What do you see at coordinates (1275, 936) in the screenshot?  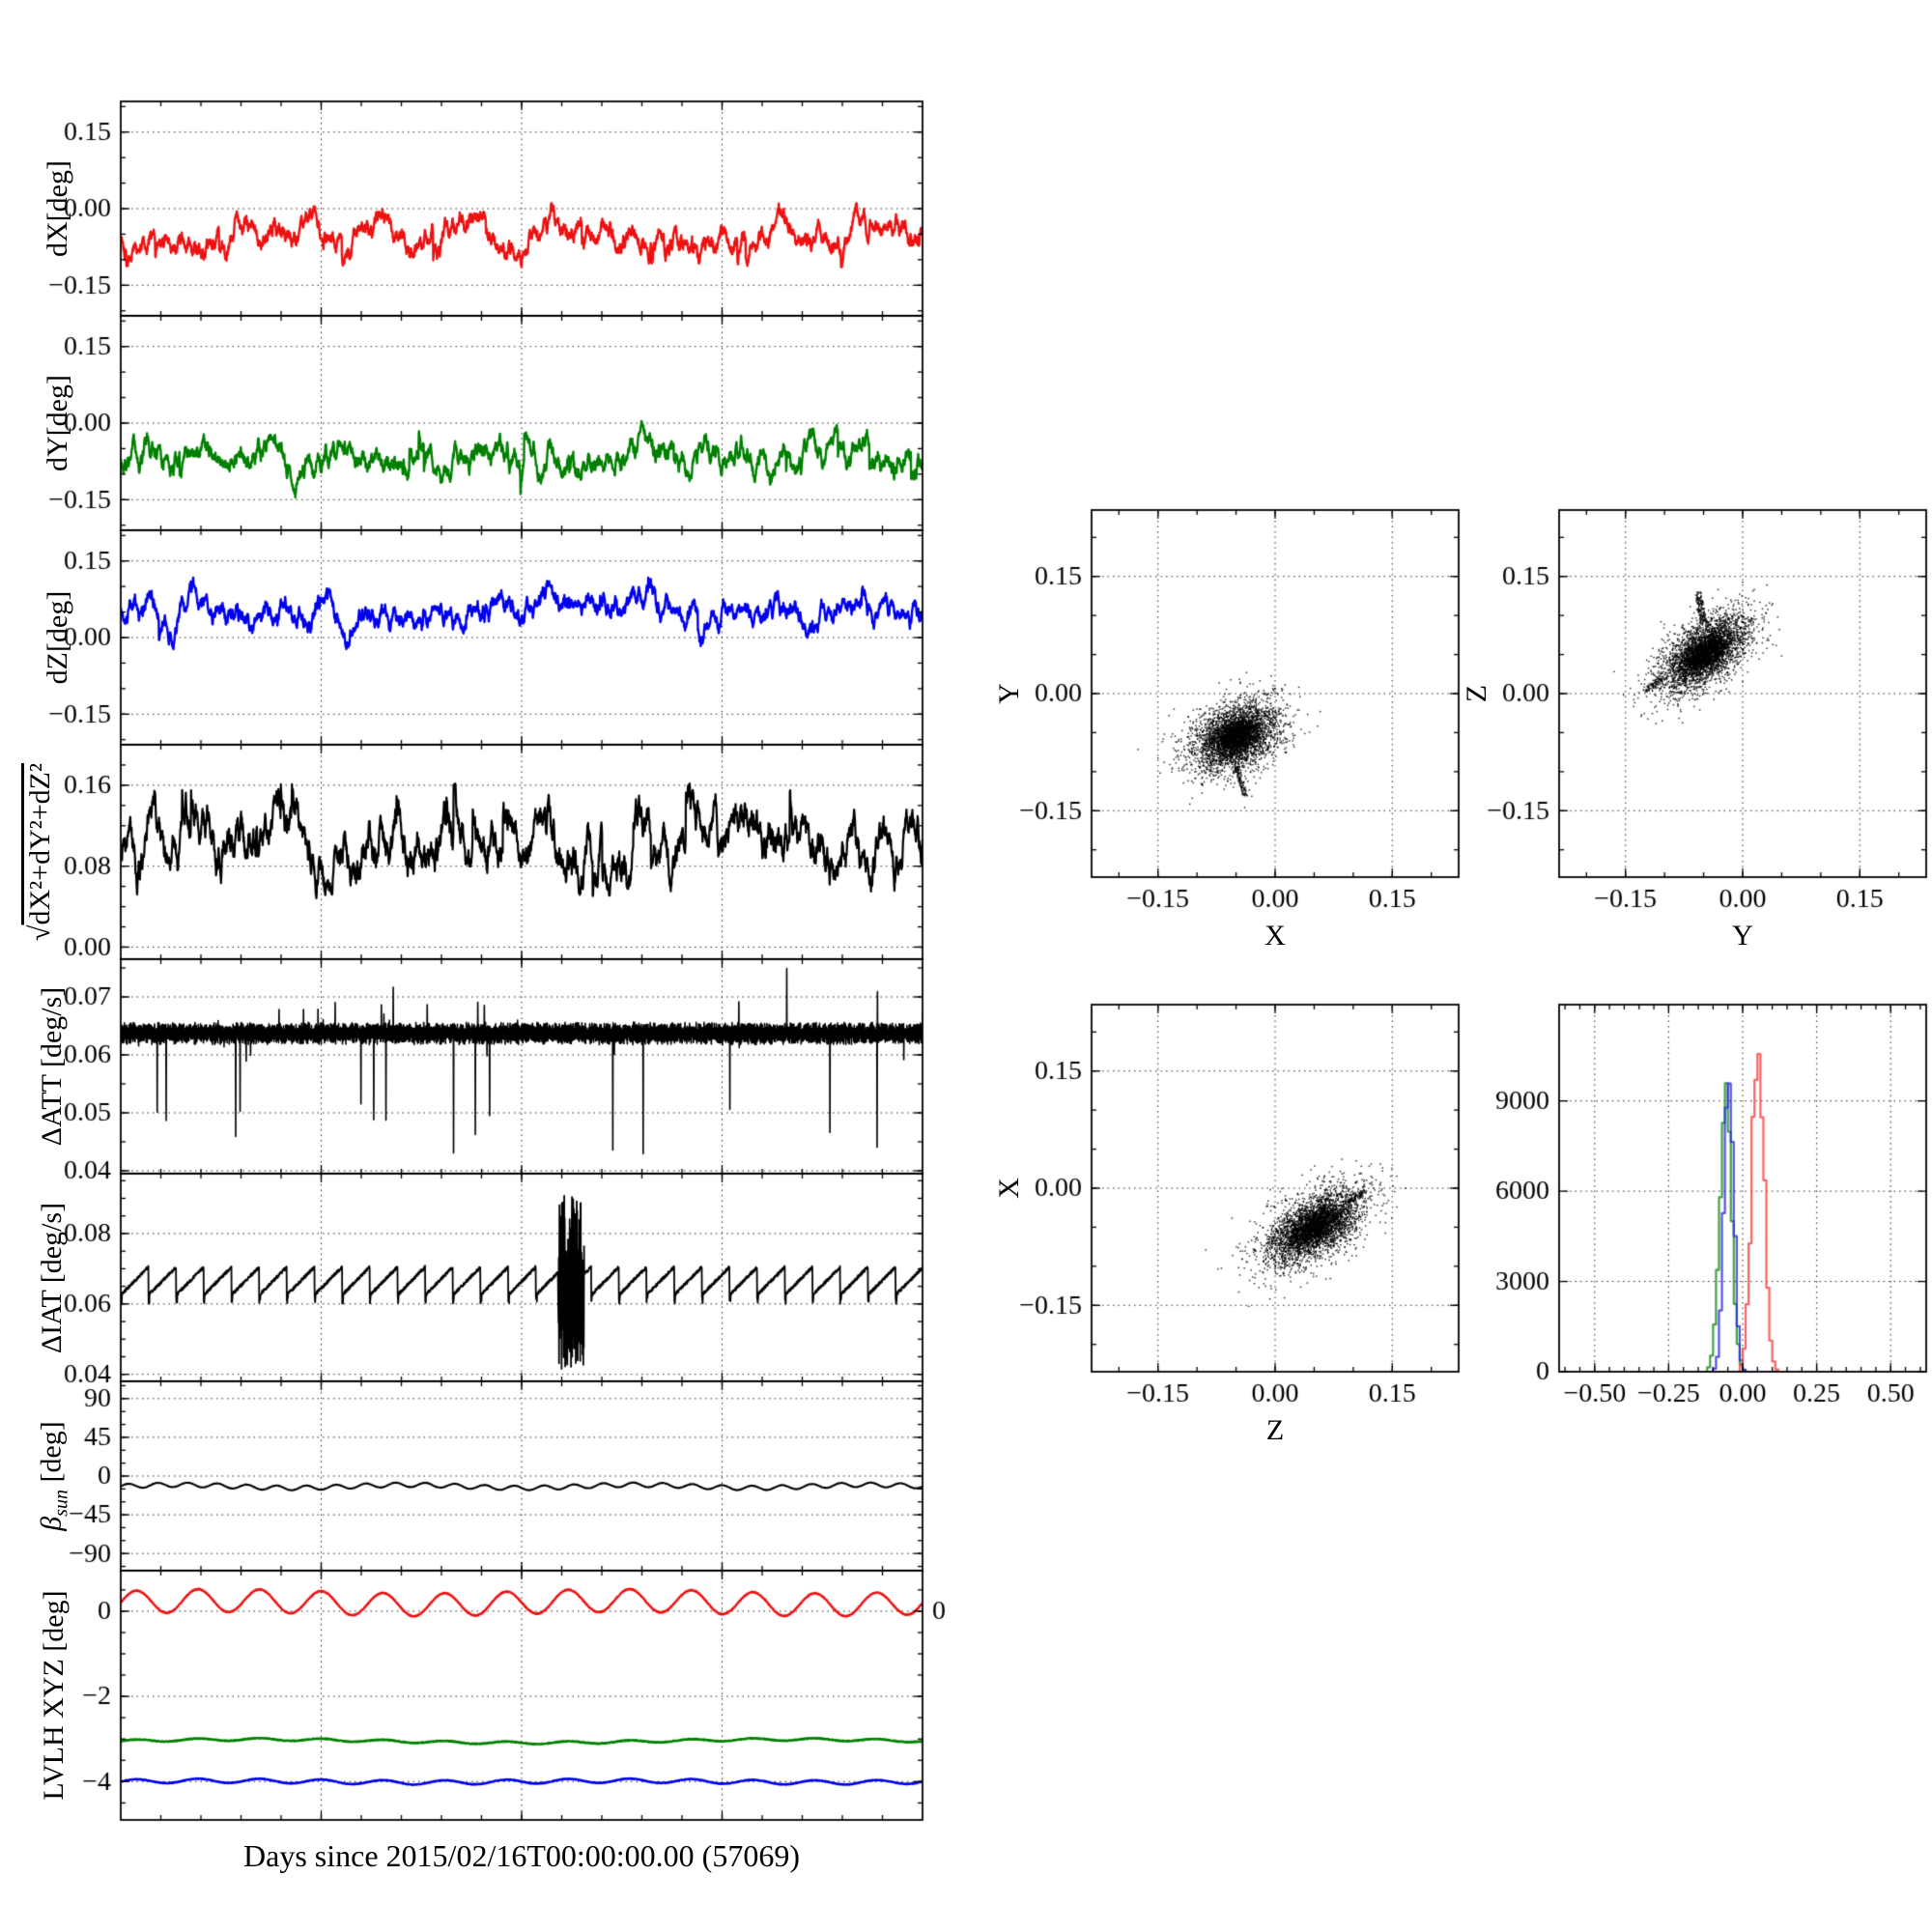 I see `scatter-xy-xlabel: X` at bounding box center [1275, 936].